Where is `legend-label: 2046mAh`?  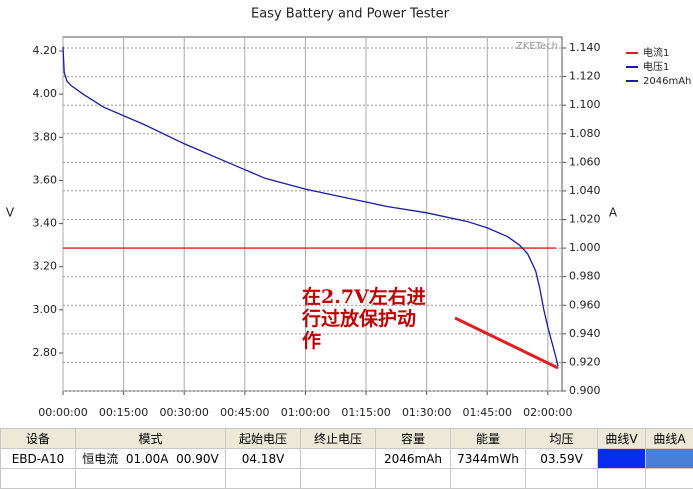 legend-label: 2046mAh is located at coordinates (667, 81).